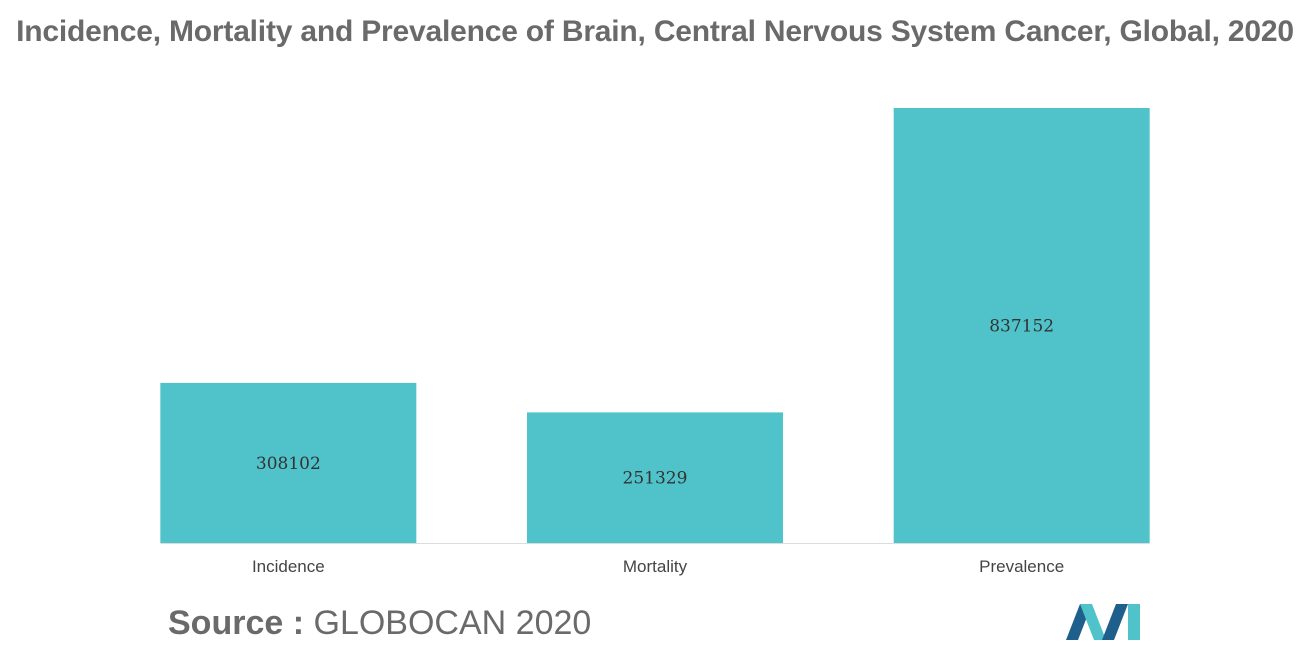 The height and width of the screenshot is (655, 1310). I want to click on bar-incidence, so click(288, 462).